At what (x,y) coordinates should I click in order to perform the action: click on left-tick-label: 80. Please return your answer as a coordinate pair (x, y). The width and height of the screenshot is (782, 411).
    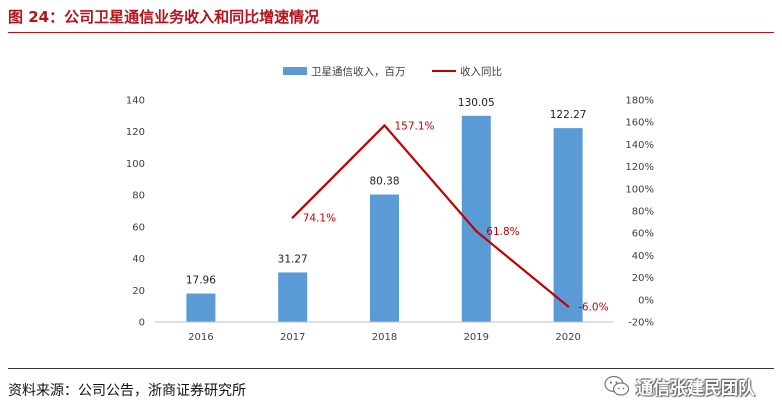
    Looking at the image, I should click on (138, 196).